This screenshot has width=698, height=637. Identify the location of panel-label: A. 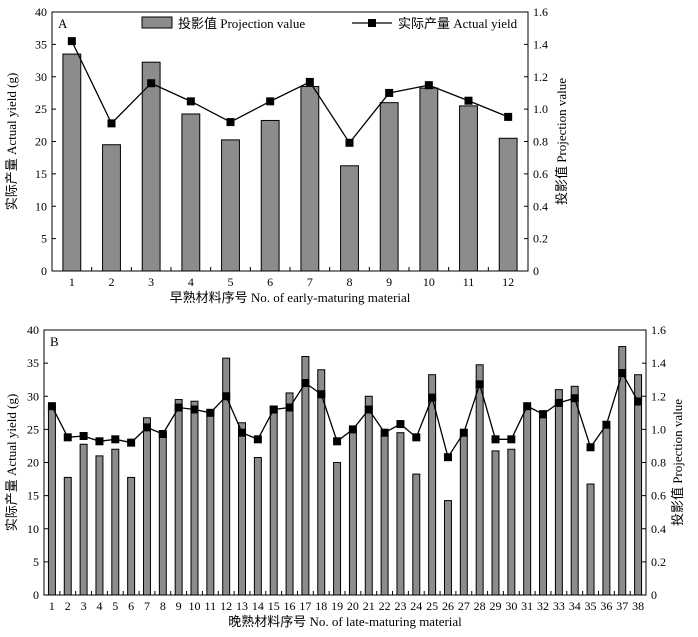
(63, 23).